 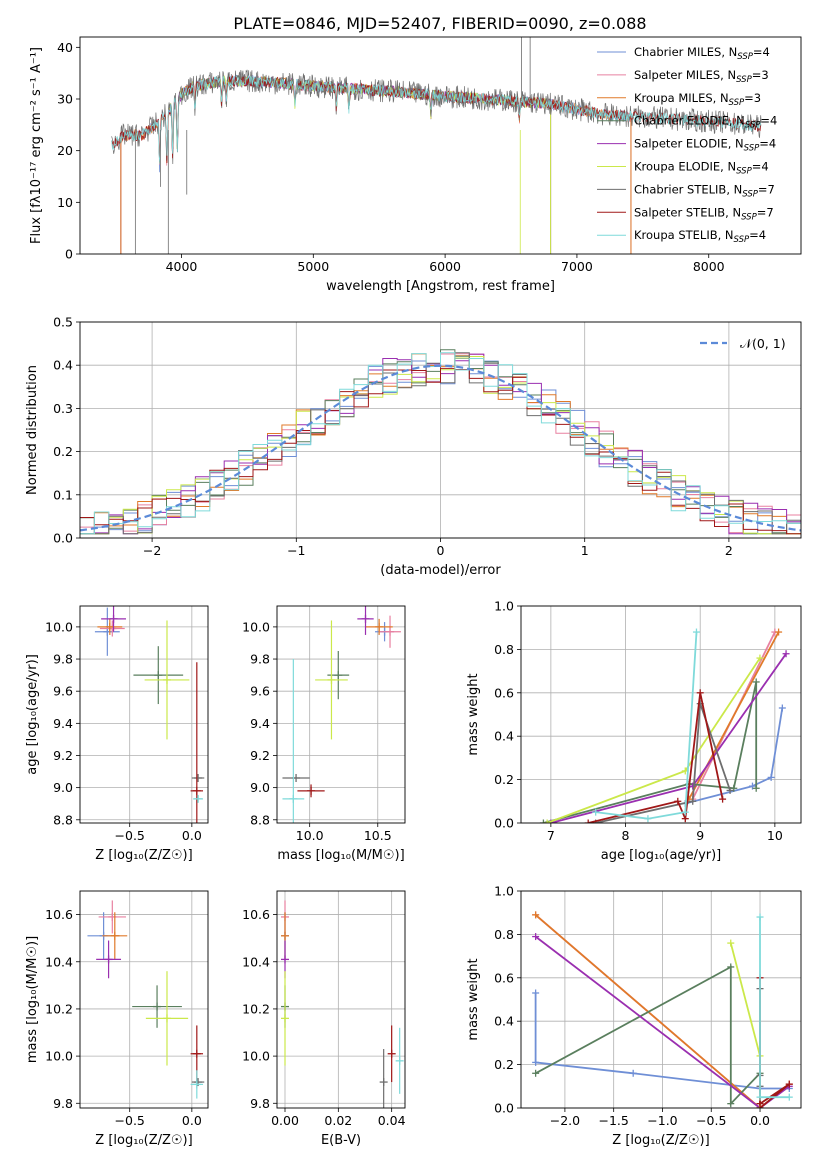 What do you see at coordinates (729, 550) in the screenshot?
I see `tick-label-x: 2` at bounding box center [729, 550].